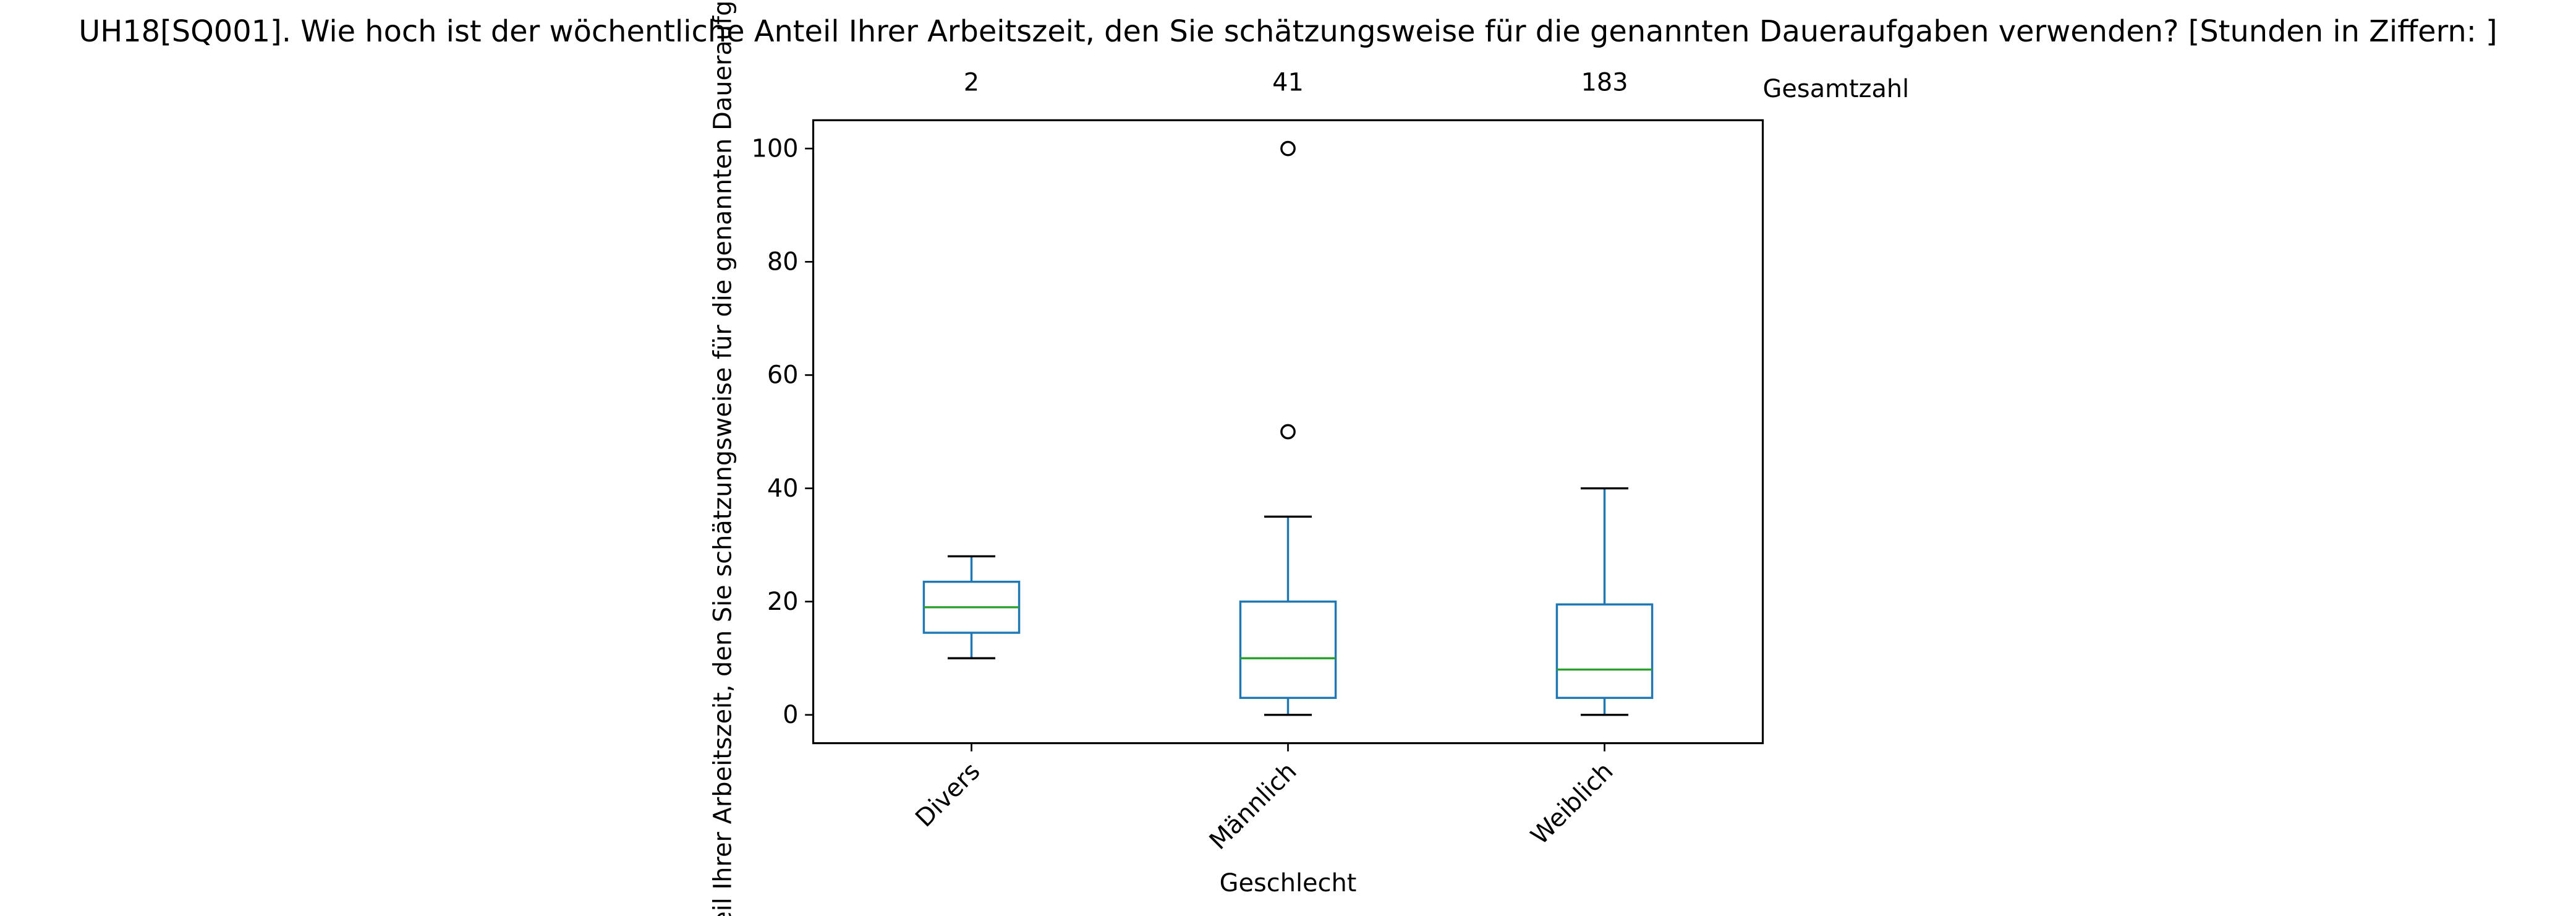 The width and height of the screenshot is (2576, 916). Describe the element at coordinates (790, 715) in the screenshot. I see `y-tick-label: 0` at that location.